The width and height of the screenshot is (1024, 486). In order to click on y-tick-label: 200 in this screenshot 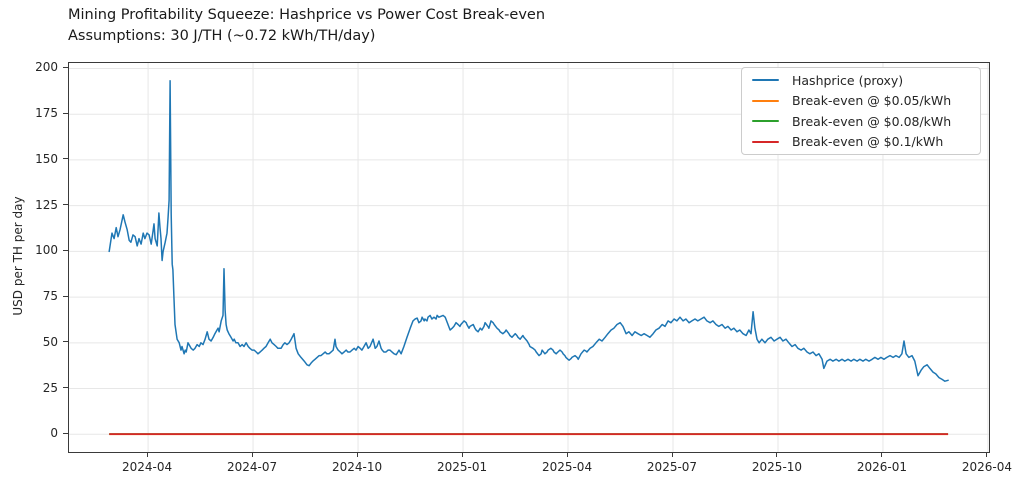, I will do `click(46, 67)`.